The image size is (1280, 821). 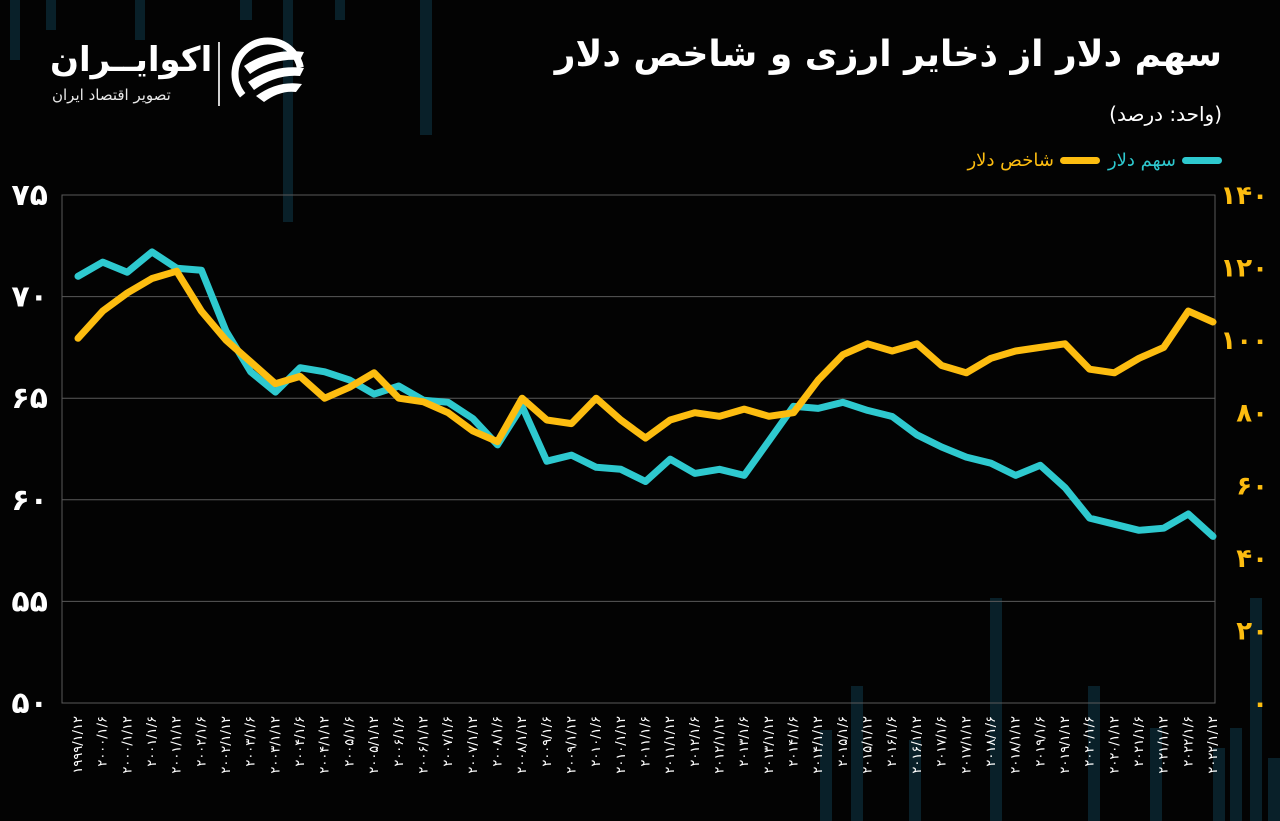 What do you see at coordinates (226, 745) in the screenshot?
I see `x-tick-label: ۲۰۰۲/۱/۱۲` at bounding box center [226, 745].